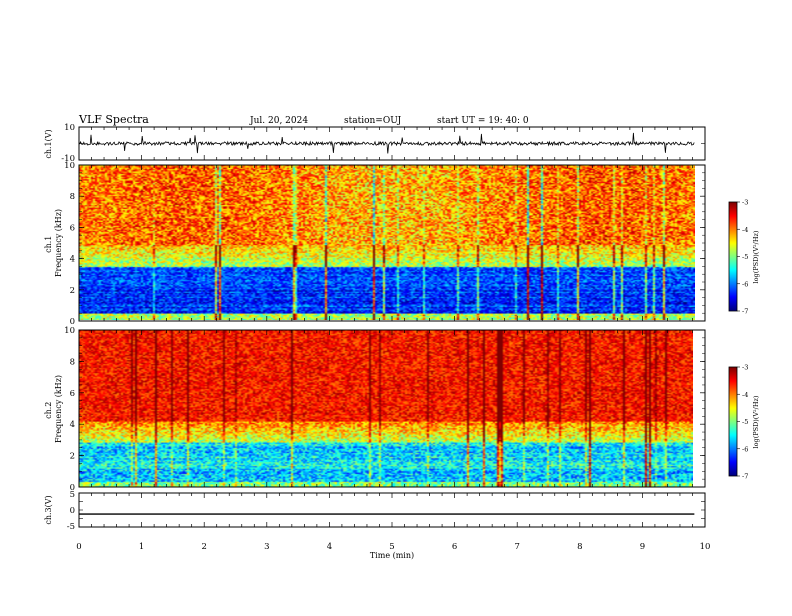  What do you see at coordinates (72, 511) in the screenshot?
I see `ch3-ytick-mid: 0` at bounding box center [72, 511].